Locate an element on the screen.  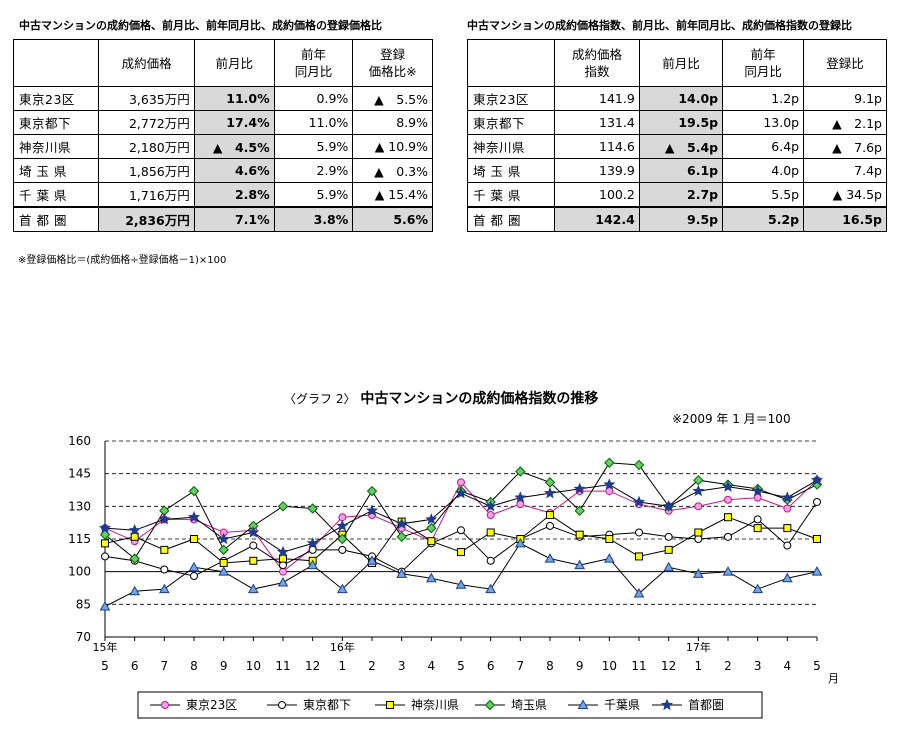
cell-mom: 14.0p is located at coordinates (681, 98).